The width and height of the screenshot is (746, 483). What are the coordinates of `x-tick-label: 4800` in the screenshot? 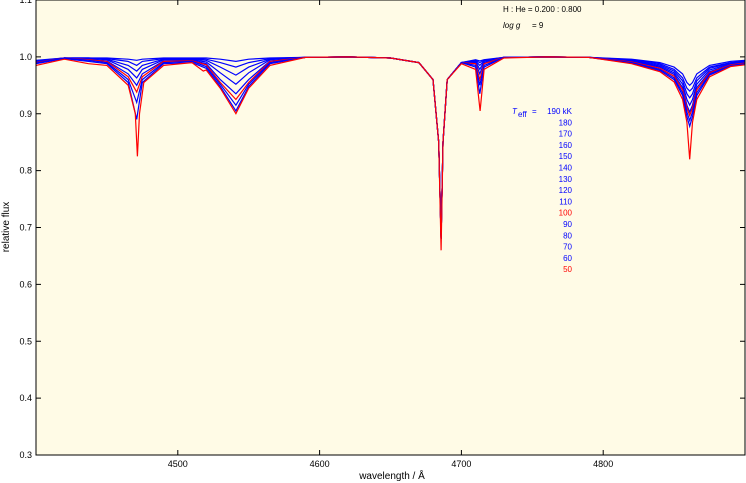 It's located at (603, 464).